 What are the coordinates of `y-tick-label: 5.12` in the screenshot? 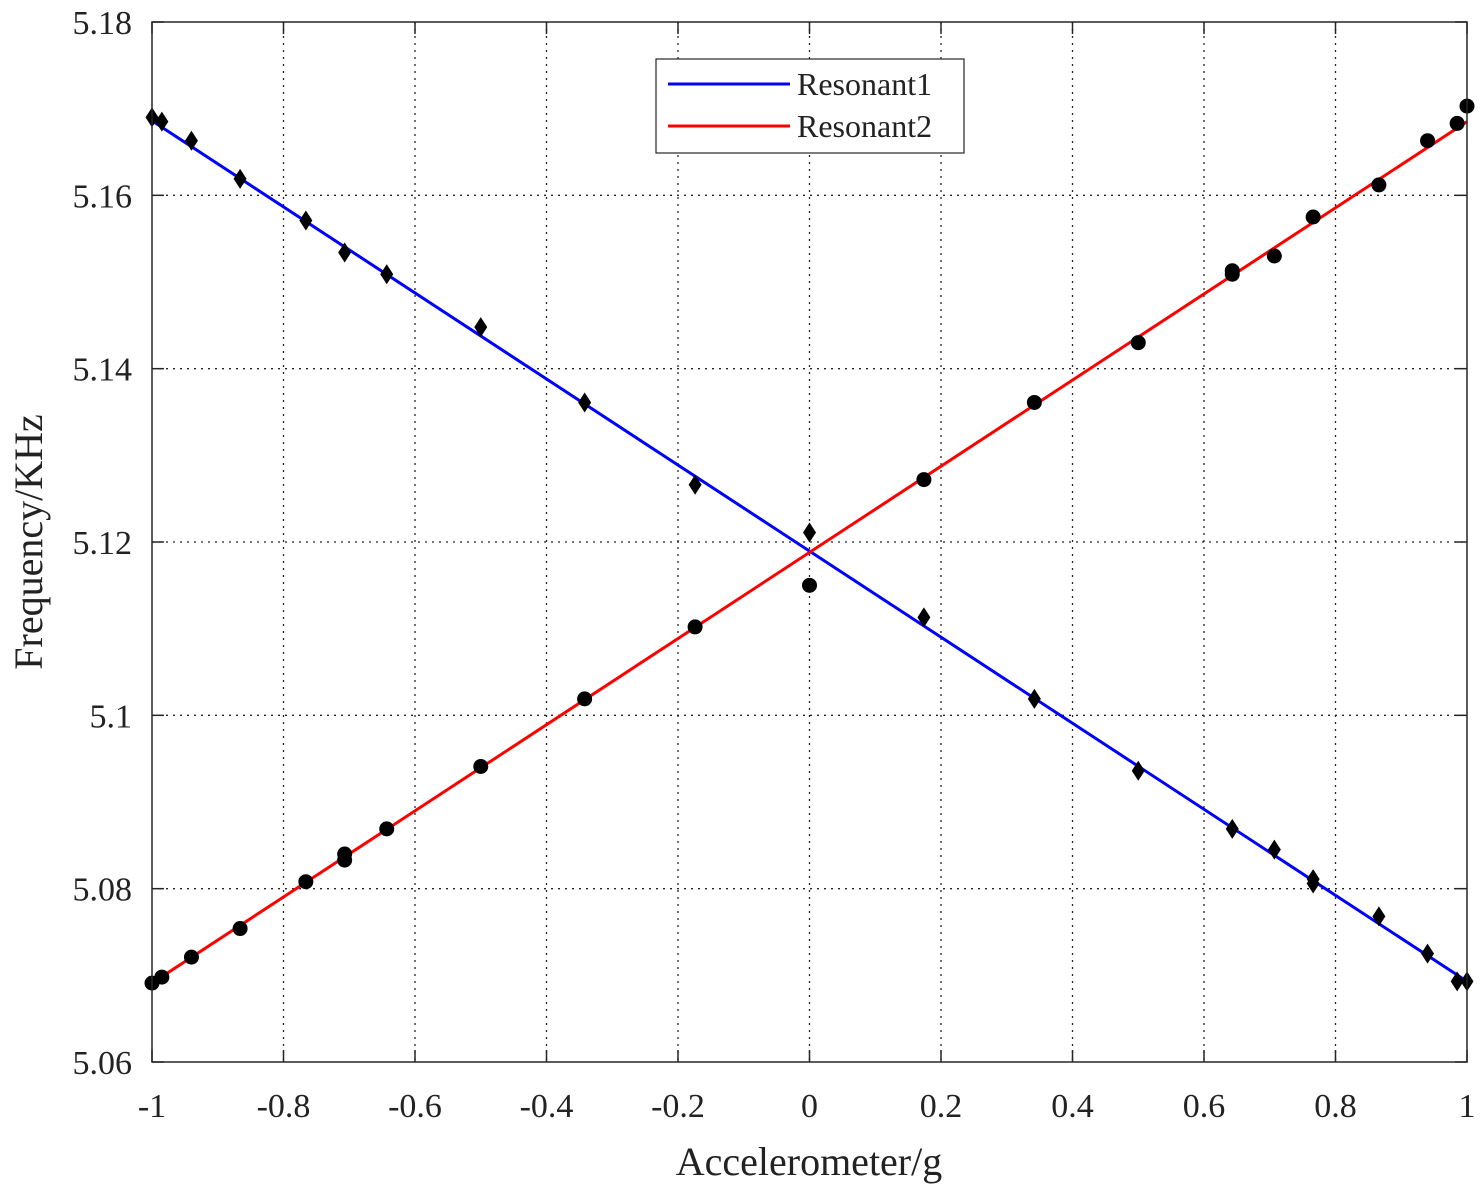 It's located at (103, 543).